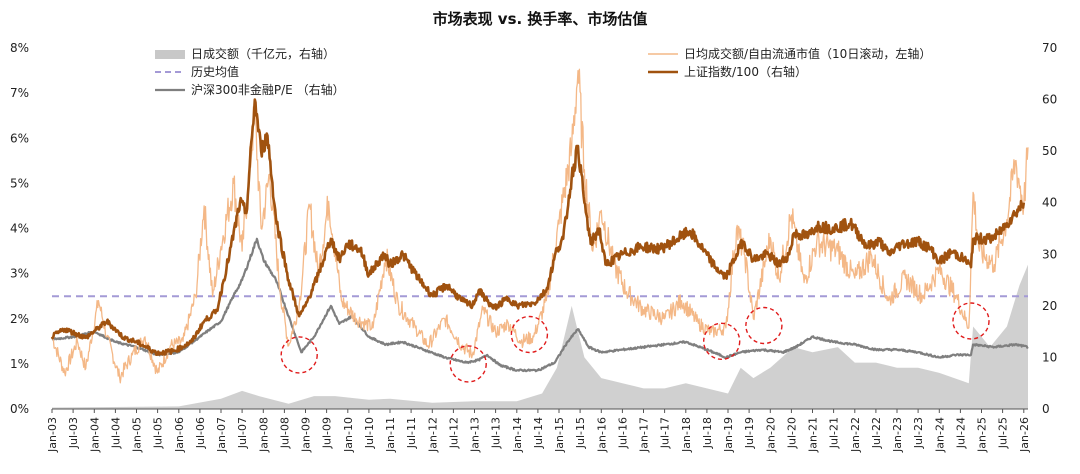 The width and height of the screenshot is (1080, 474). I want to click on x-tick-label: Jan-15, so click(559, 435).